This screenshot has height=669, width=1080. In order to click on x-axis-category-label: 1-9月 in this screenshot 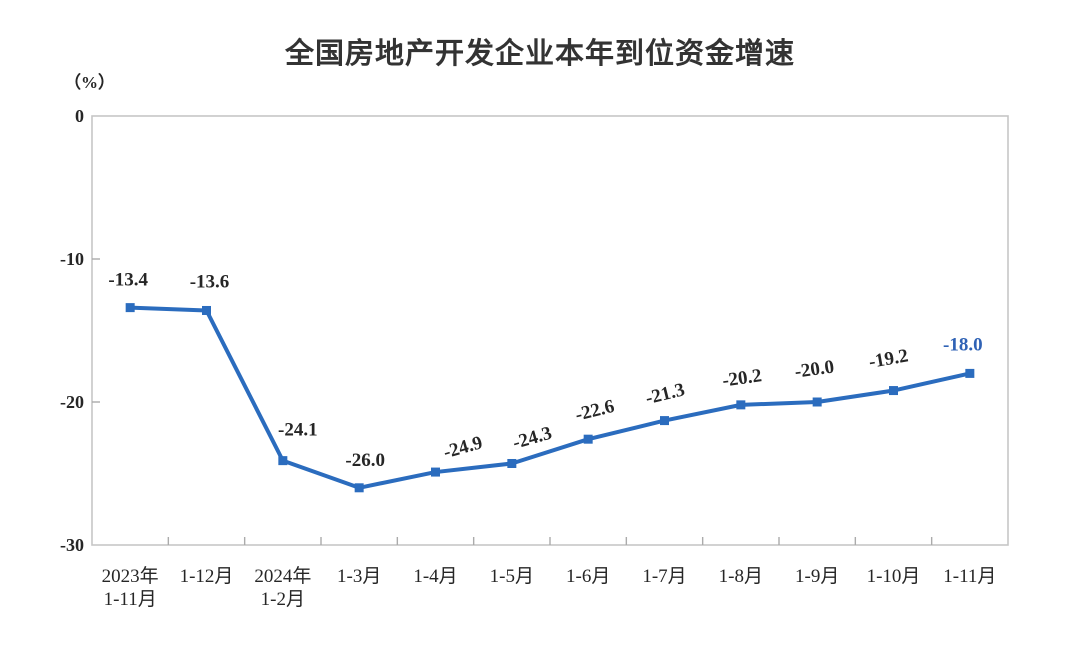, I will do `click(817, 576)`.